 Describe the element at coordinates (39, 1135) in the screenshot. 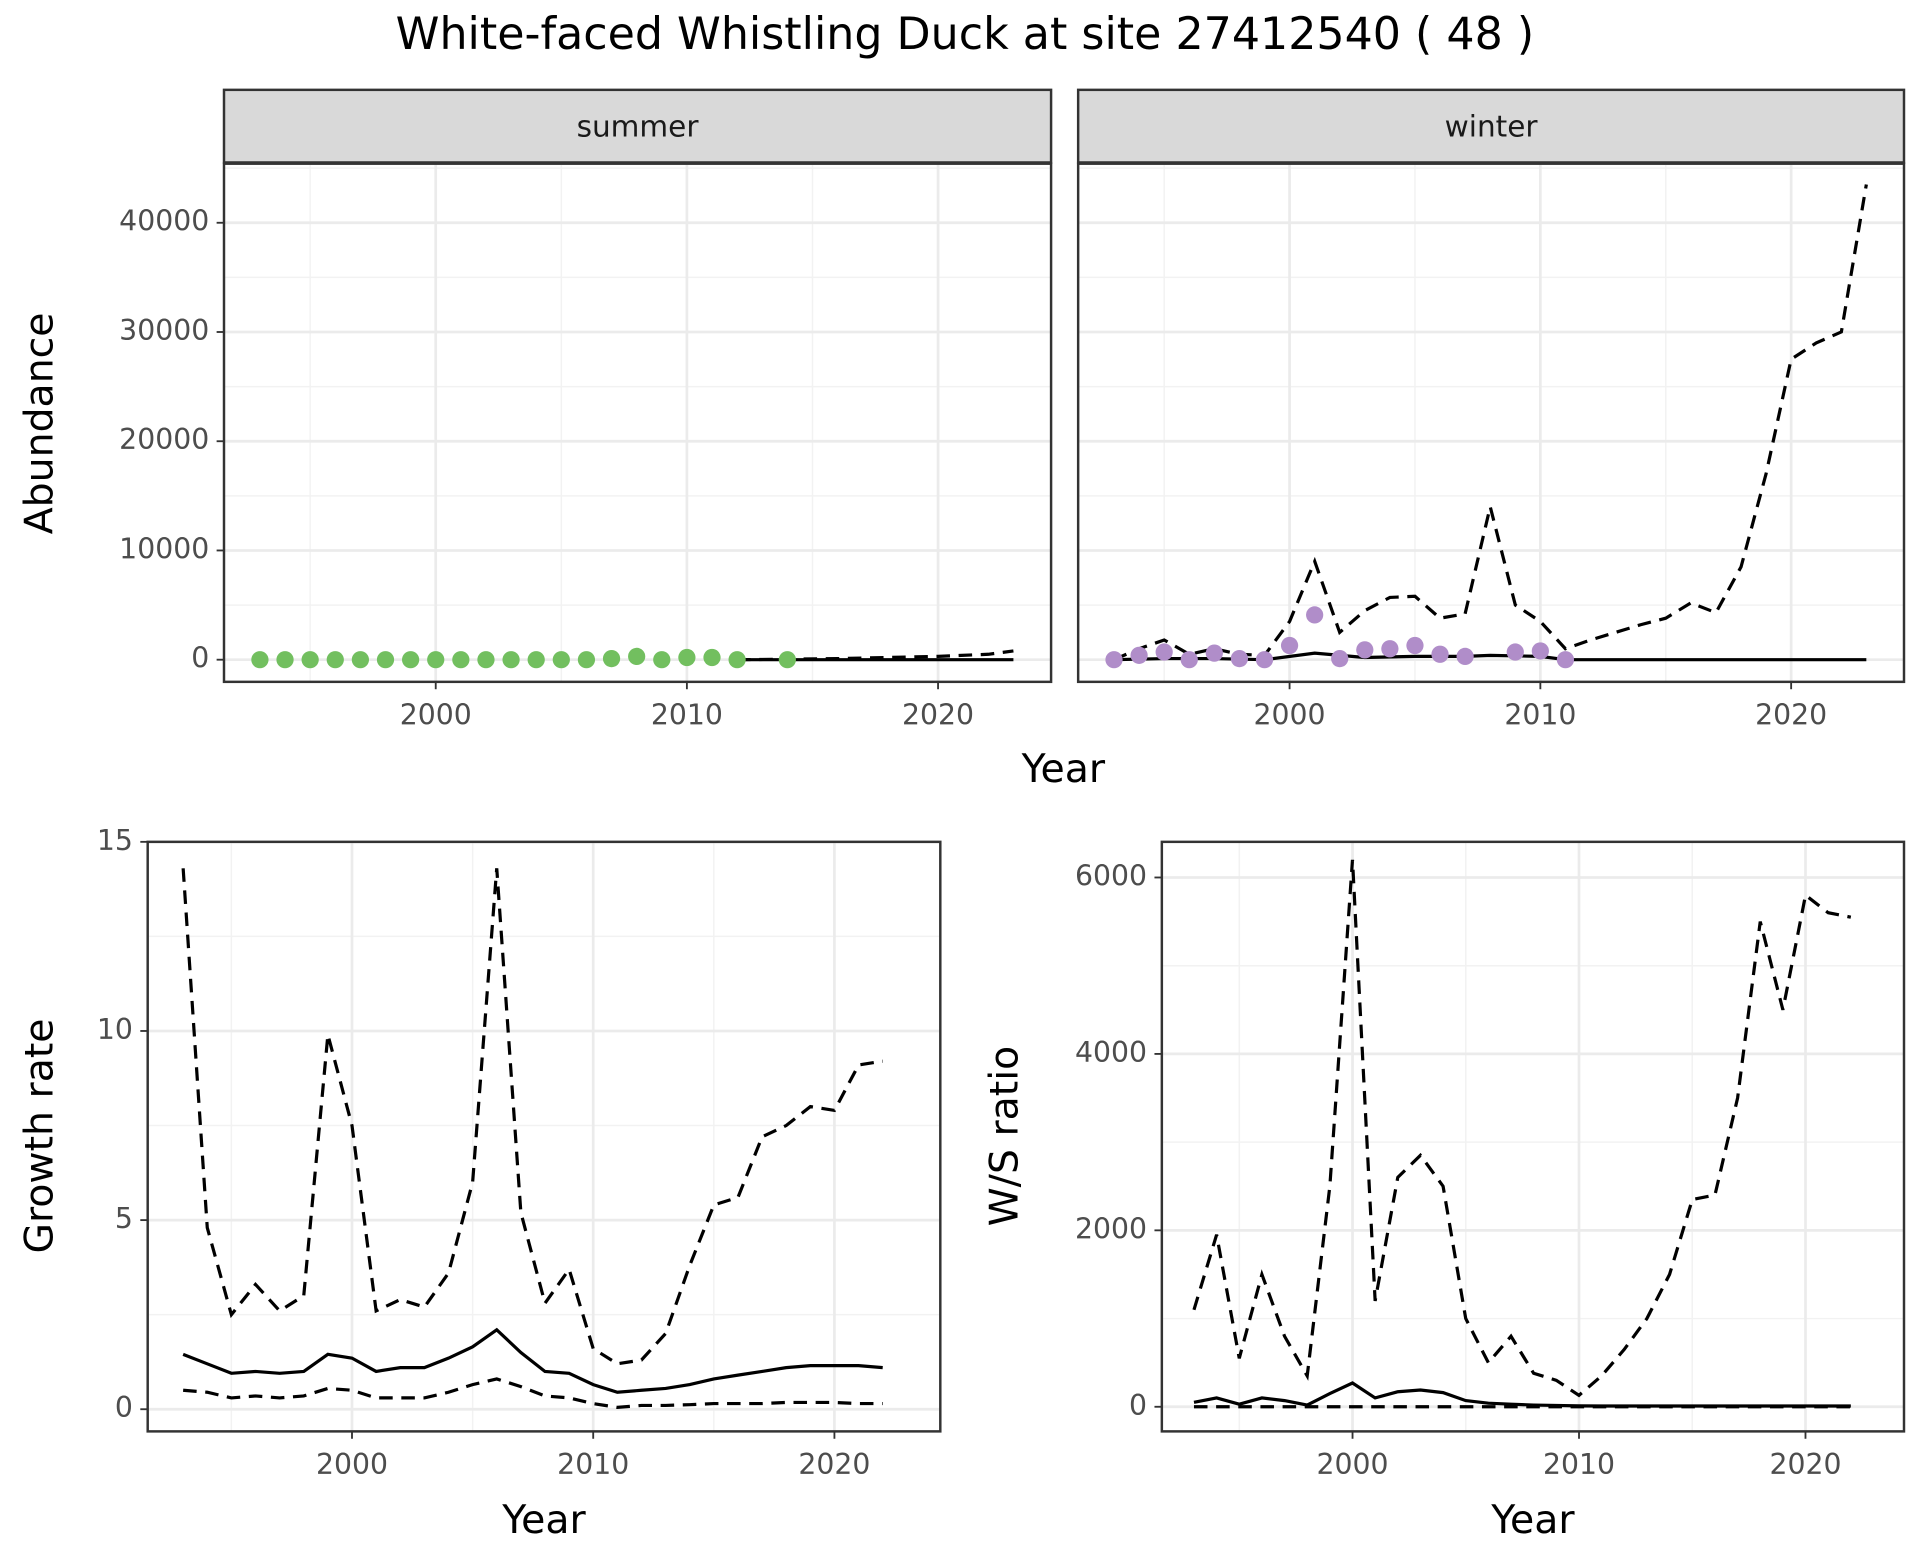

I see `y-axis-title: Growth rate` at that location.